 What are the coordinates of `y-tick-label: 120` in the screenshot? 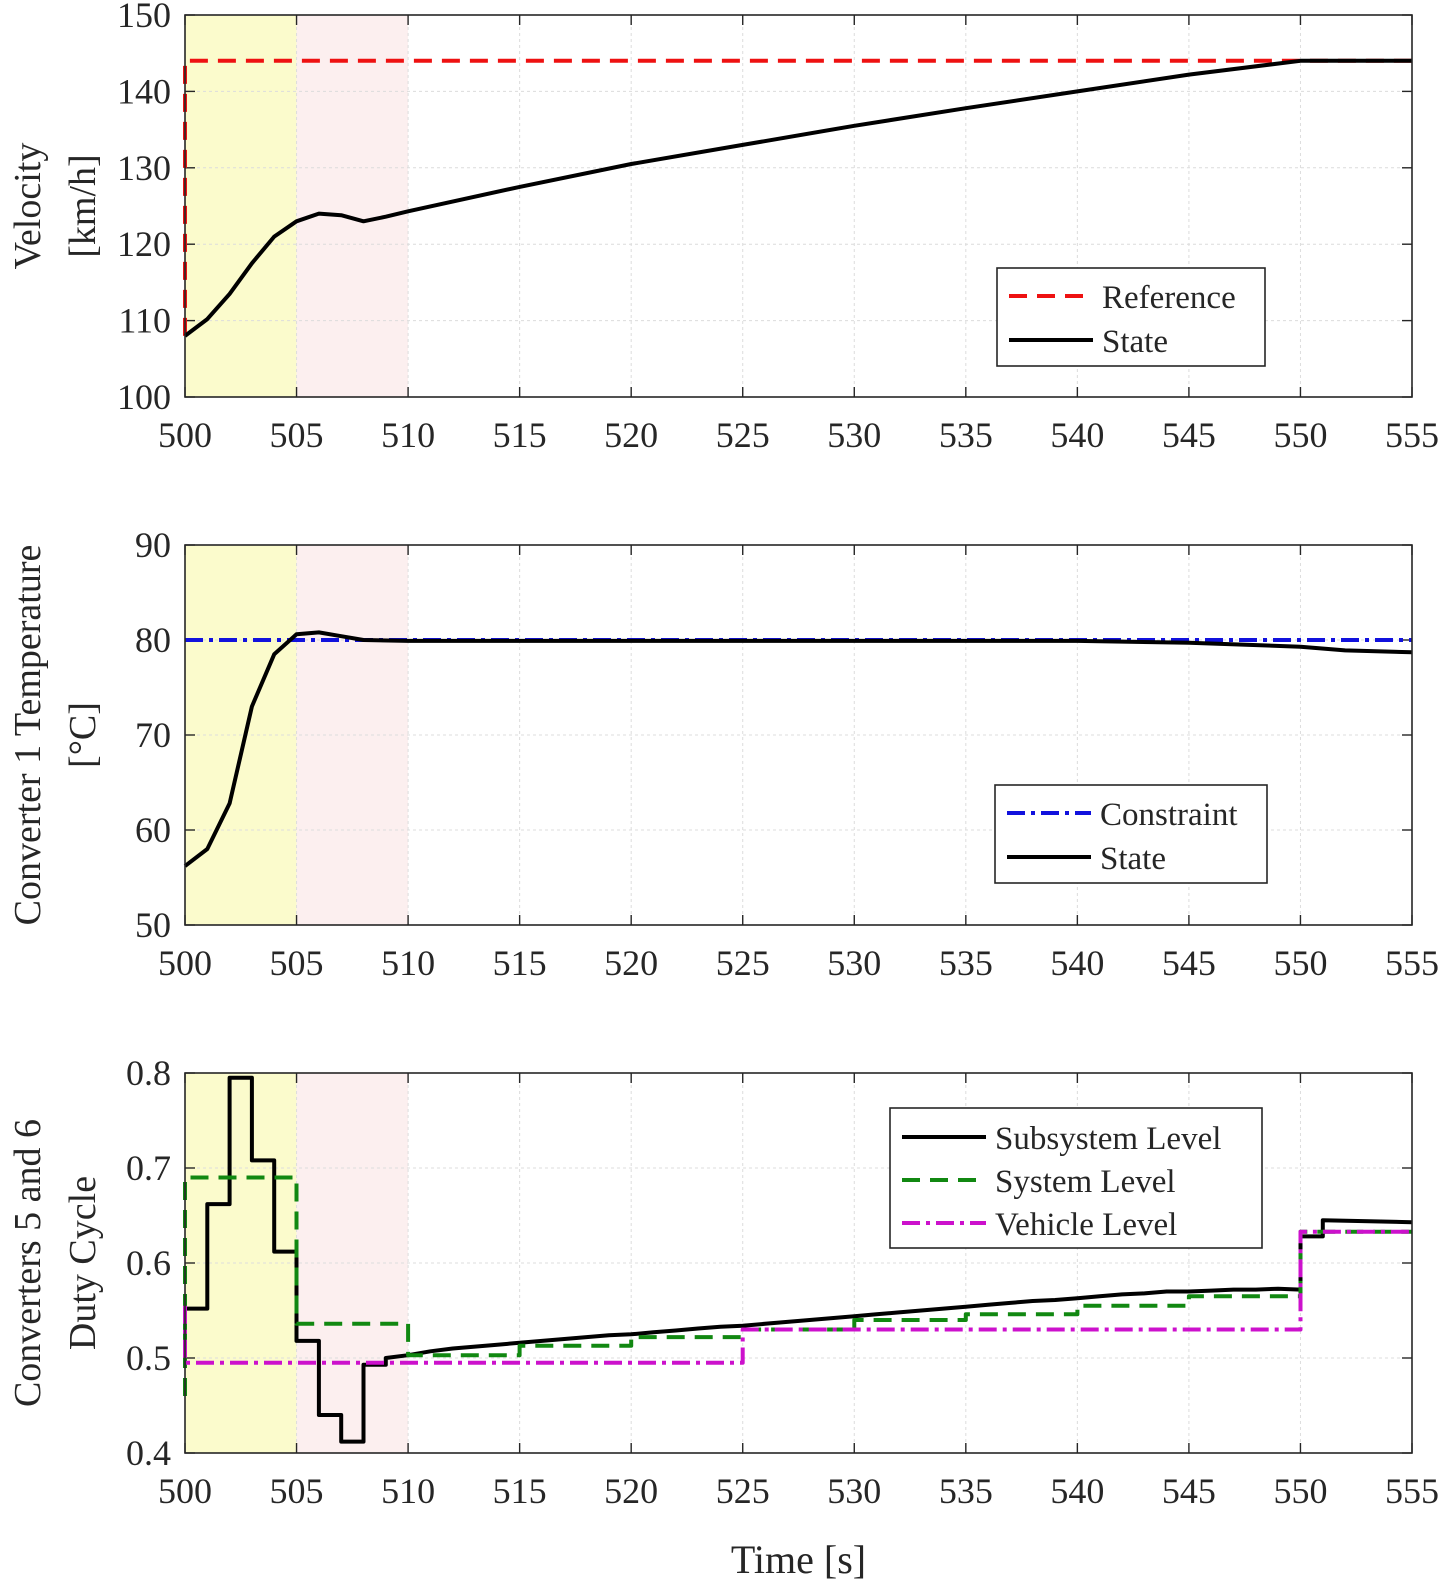 It's located at (144, 244).